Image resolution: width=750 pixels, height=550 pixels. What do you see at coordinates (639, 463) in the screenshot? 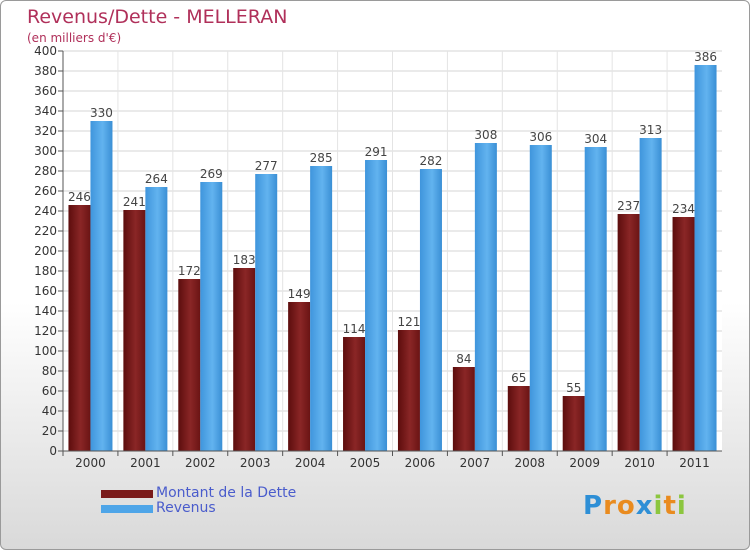
I see `x-tick-label: 2010` at bounding box center [639, 463].